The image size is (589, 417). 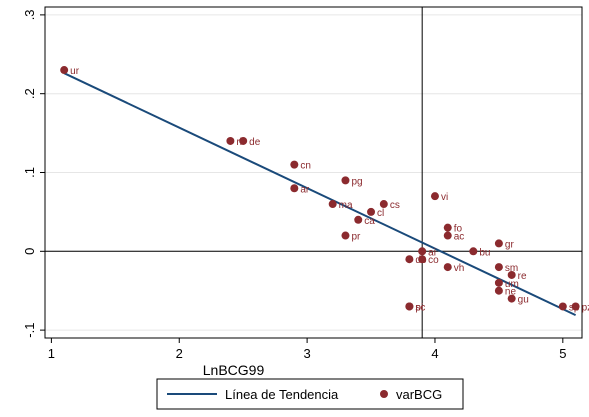 I want to click on data-point-pg, so click(x=345, y=180).